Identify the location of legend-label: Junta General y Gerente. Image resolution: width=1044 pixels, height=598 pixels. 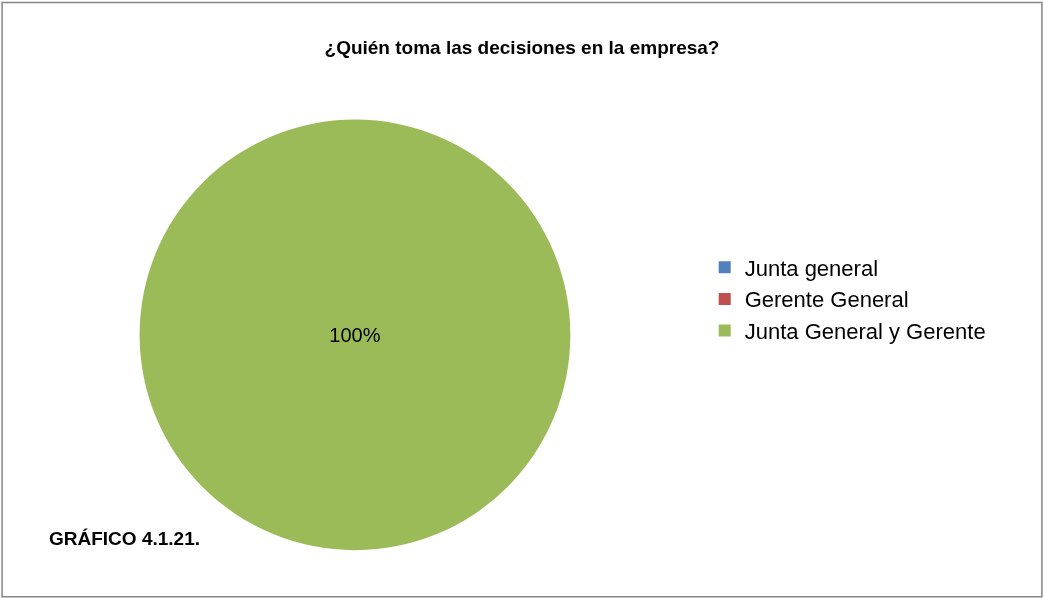
(865, 332).